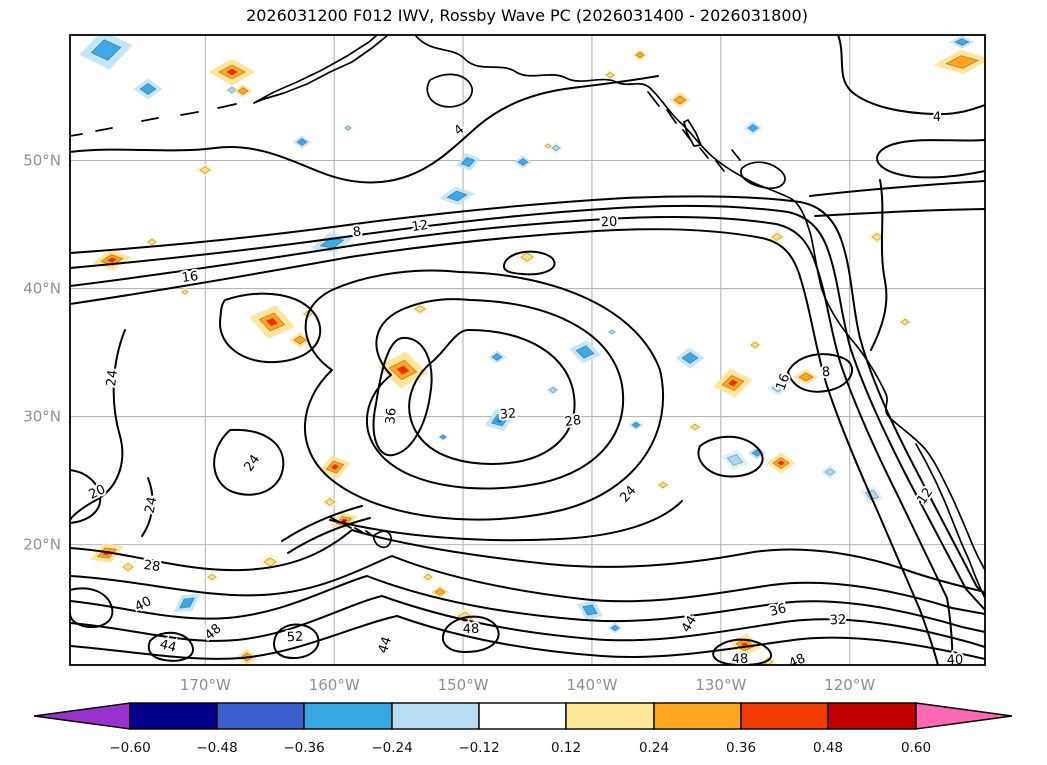 Image resolution: width=1047 pixels, height=765 pixels. What do you see at coordinates (654, 748) in the screenshot?
I see `colorbar-tick-label: 0.24` at bounding box center [654, 748].